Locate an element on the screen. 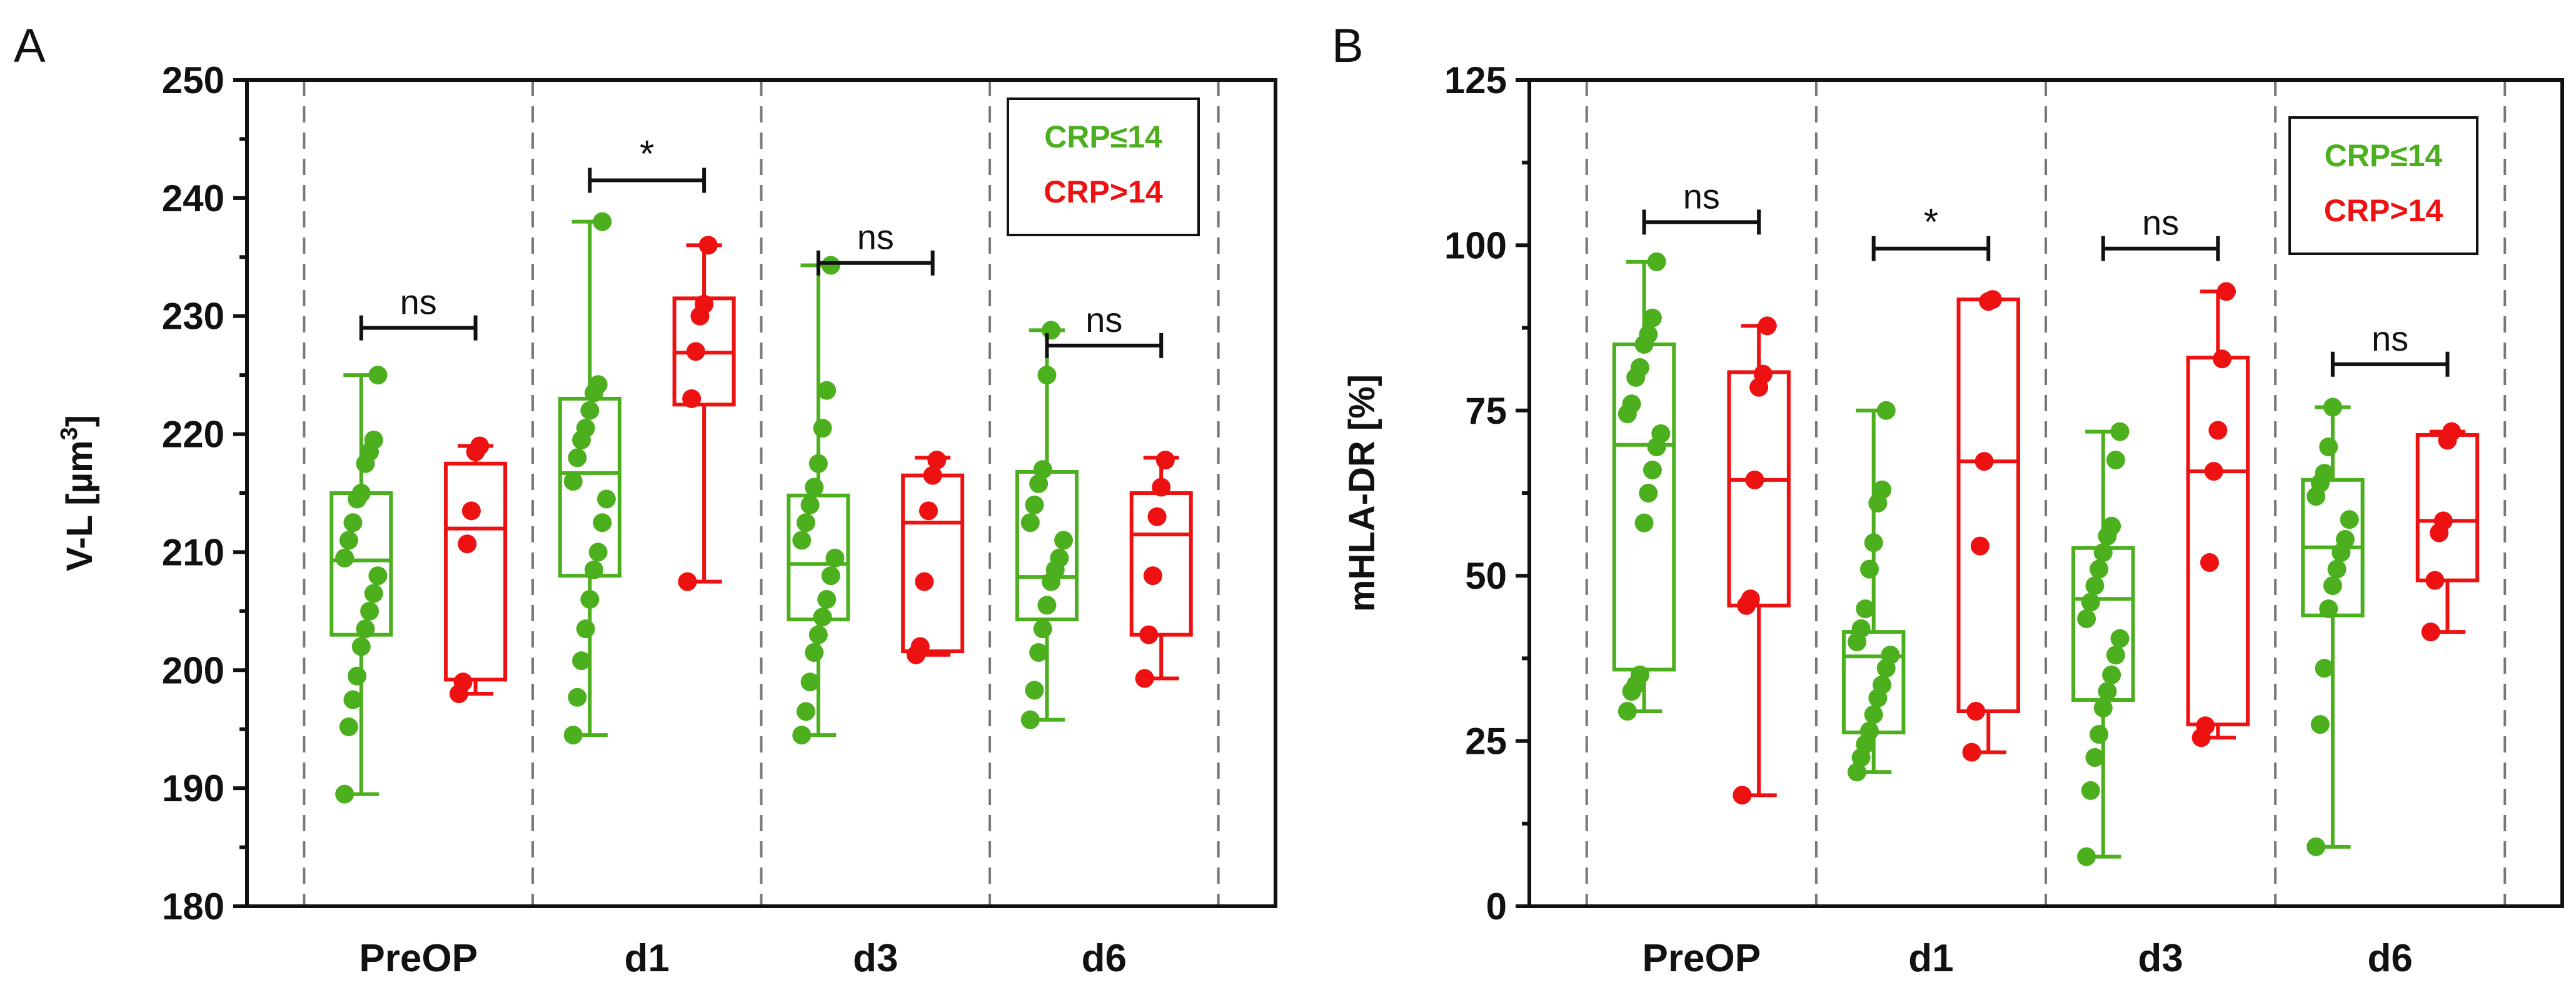 The image size is (2576, 990). p1-y-tick-label: 100 is located at coordinates (1475, 245).